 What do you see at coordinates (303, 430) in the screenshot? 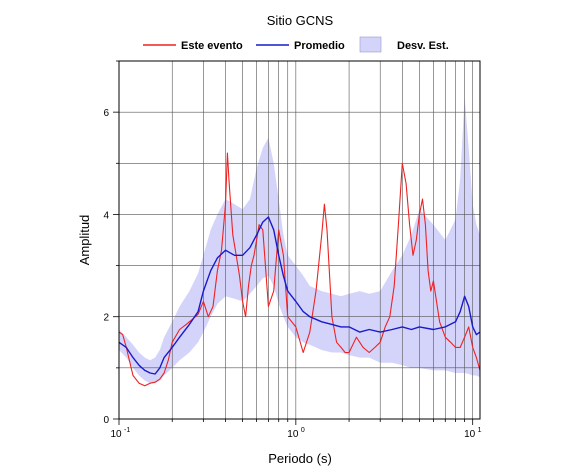
I see `x-tick-exponent: 0` at bounding box center [303, 430].